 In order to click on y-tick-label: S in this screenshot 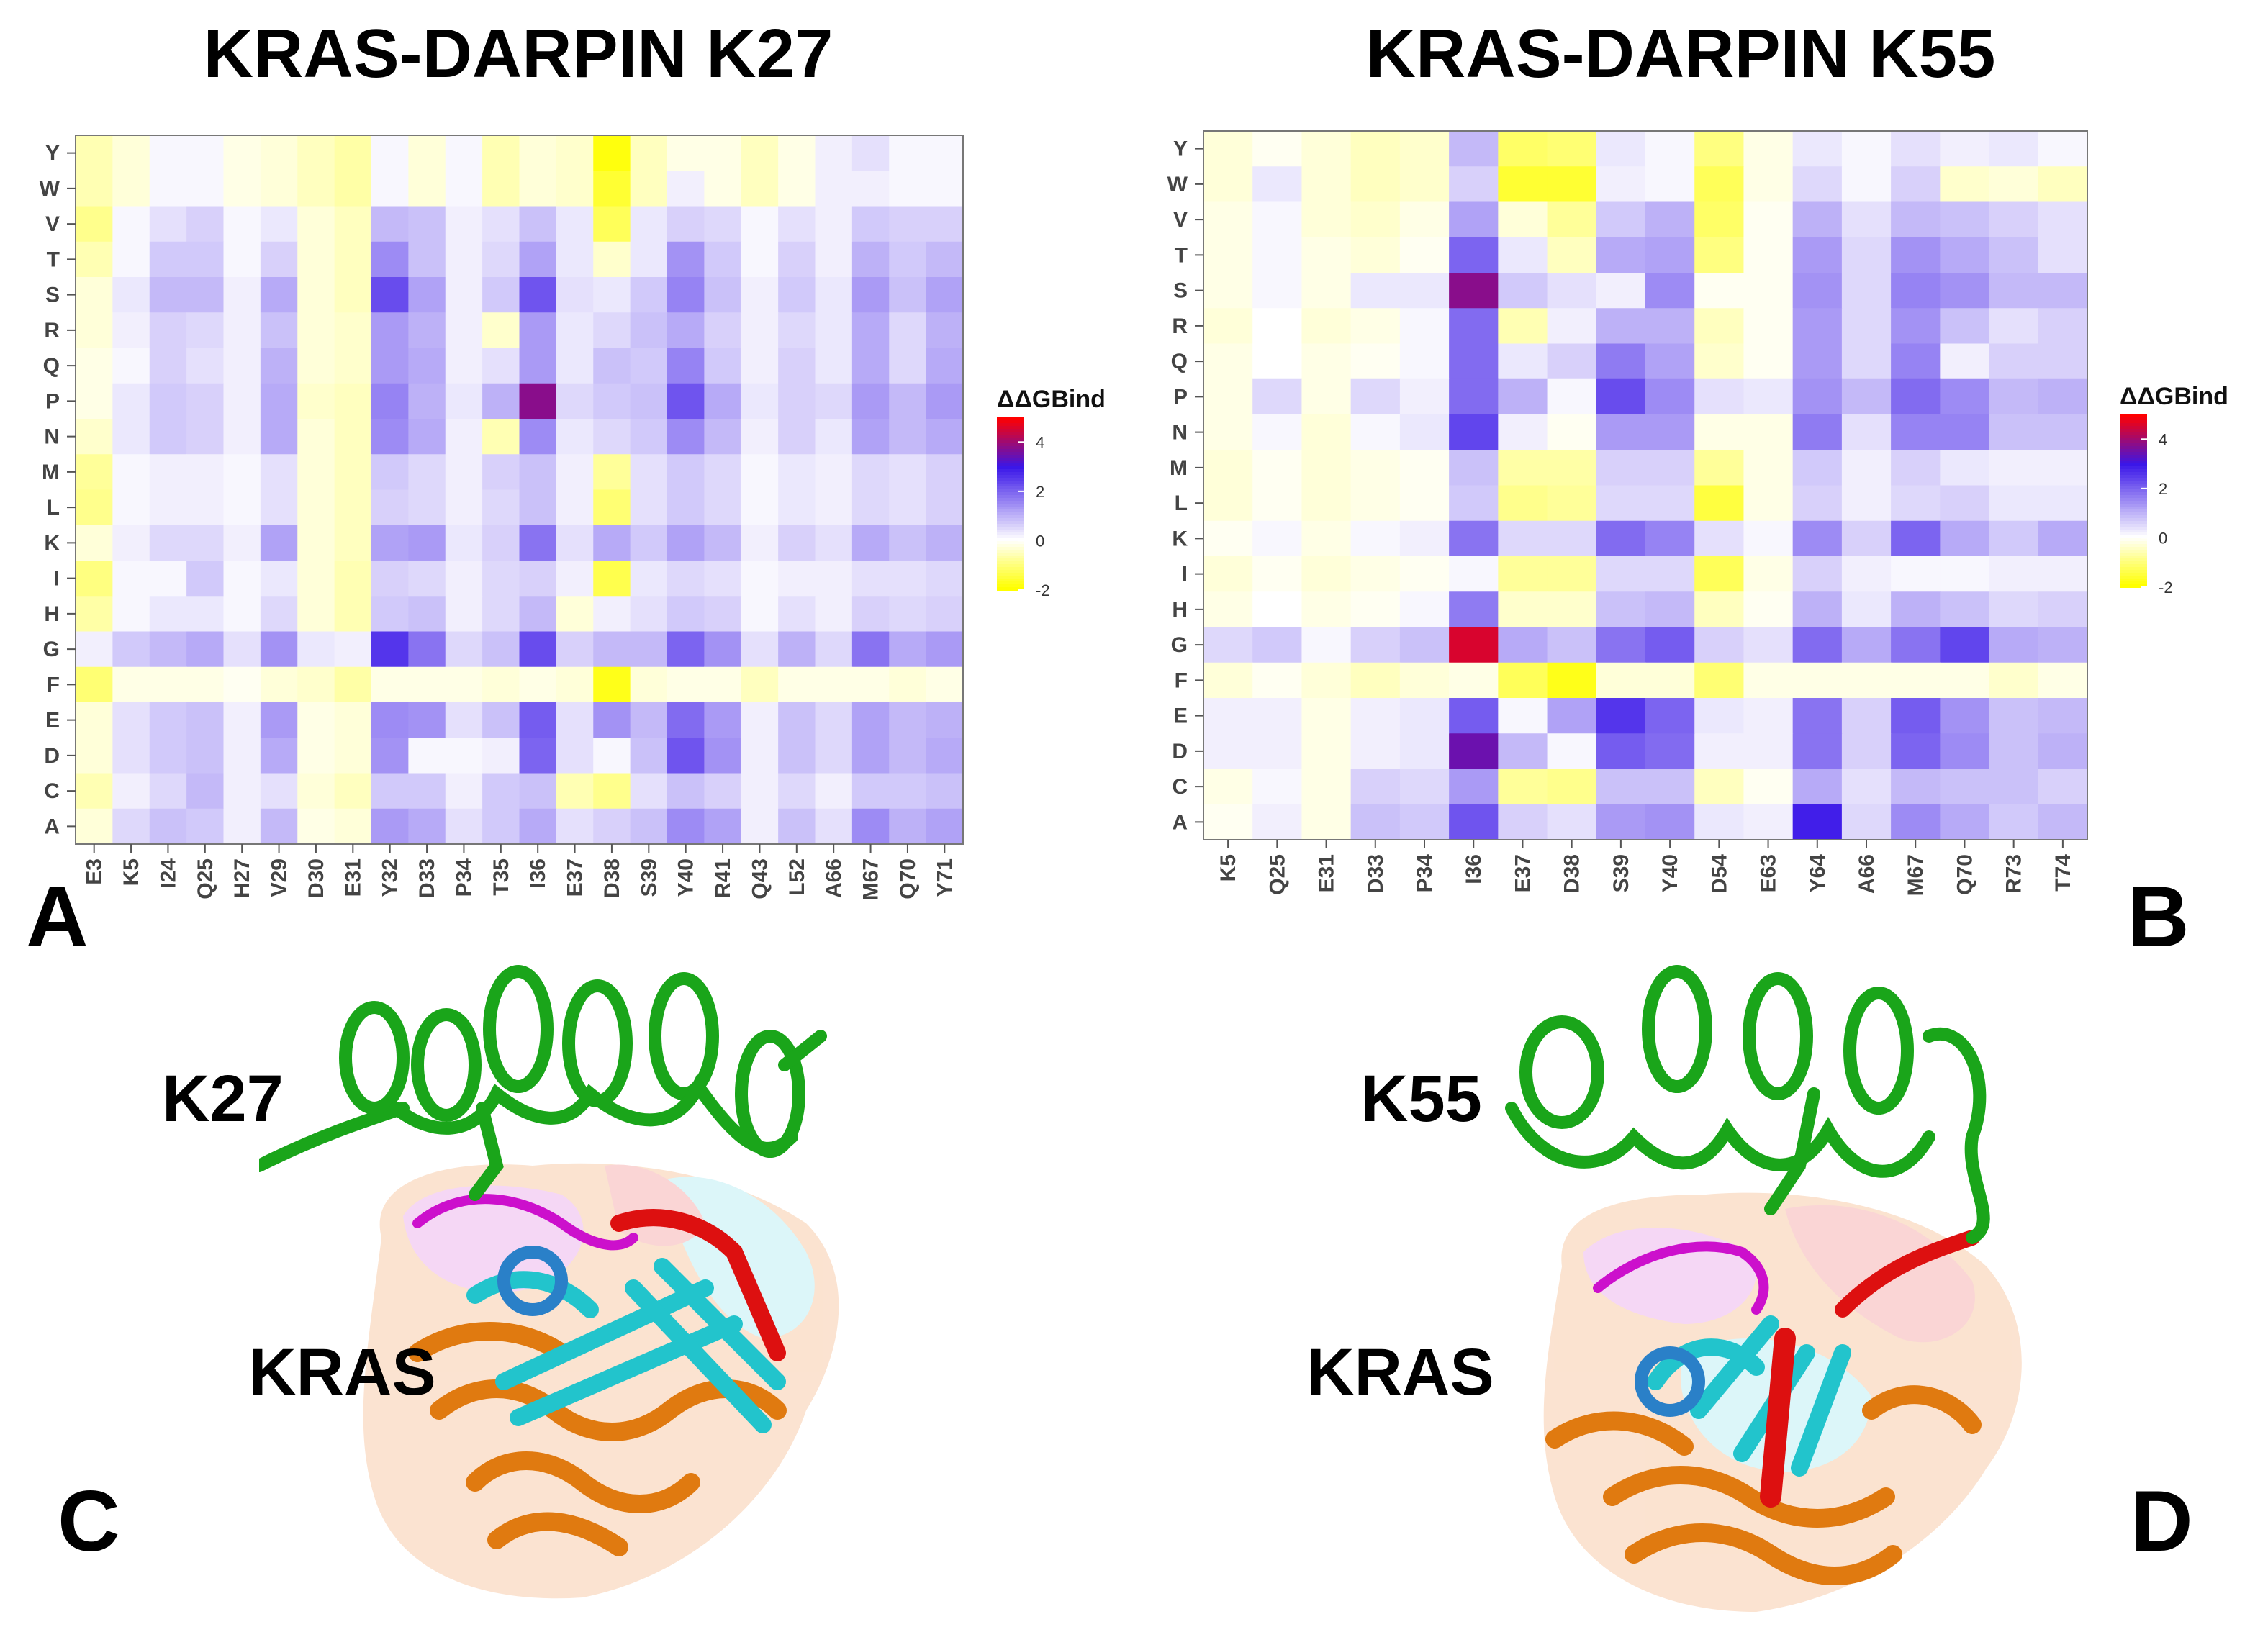, I will do `click(1180, 291)`.